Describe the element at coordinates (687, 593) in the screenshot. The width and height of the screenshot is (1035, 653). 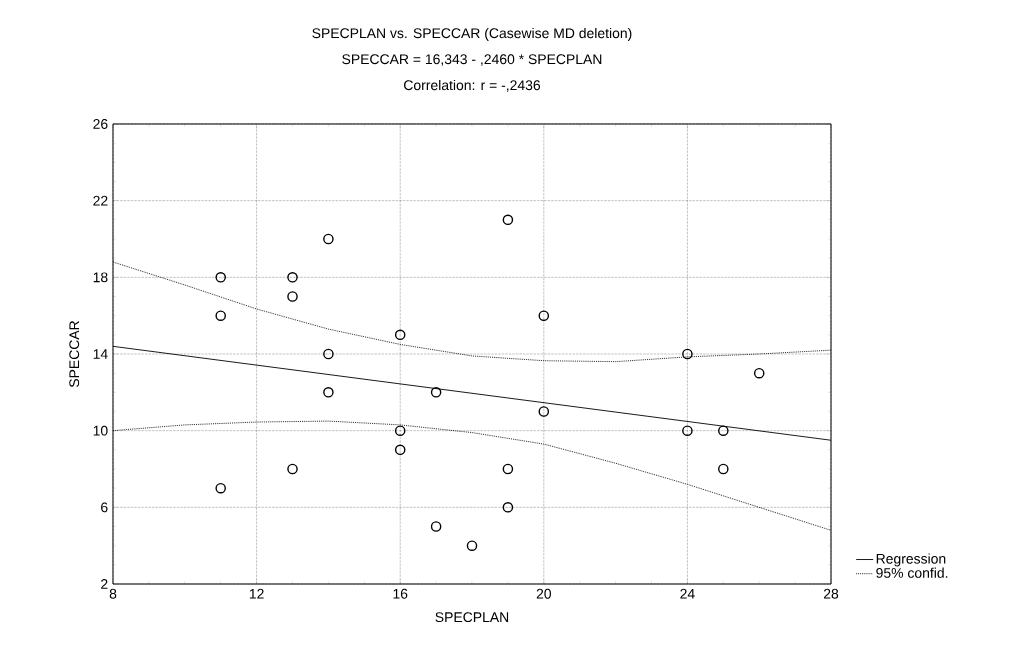
I see `x-tick-label: 24` at that location.